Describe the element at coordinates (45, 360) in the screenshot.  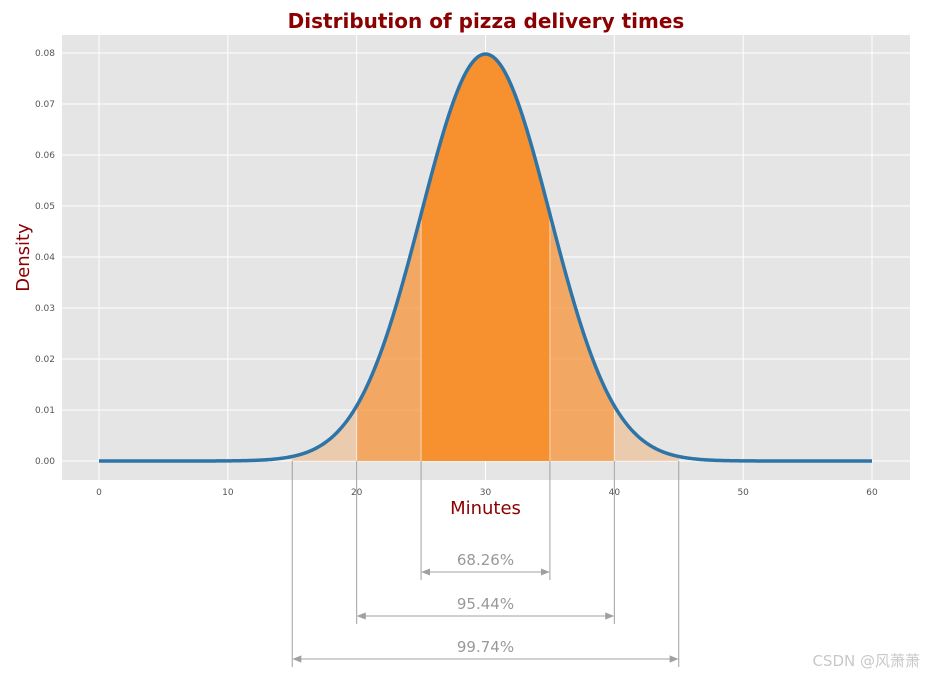
I see `y-tick-label: 0.02` at that location.